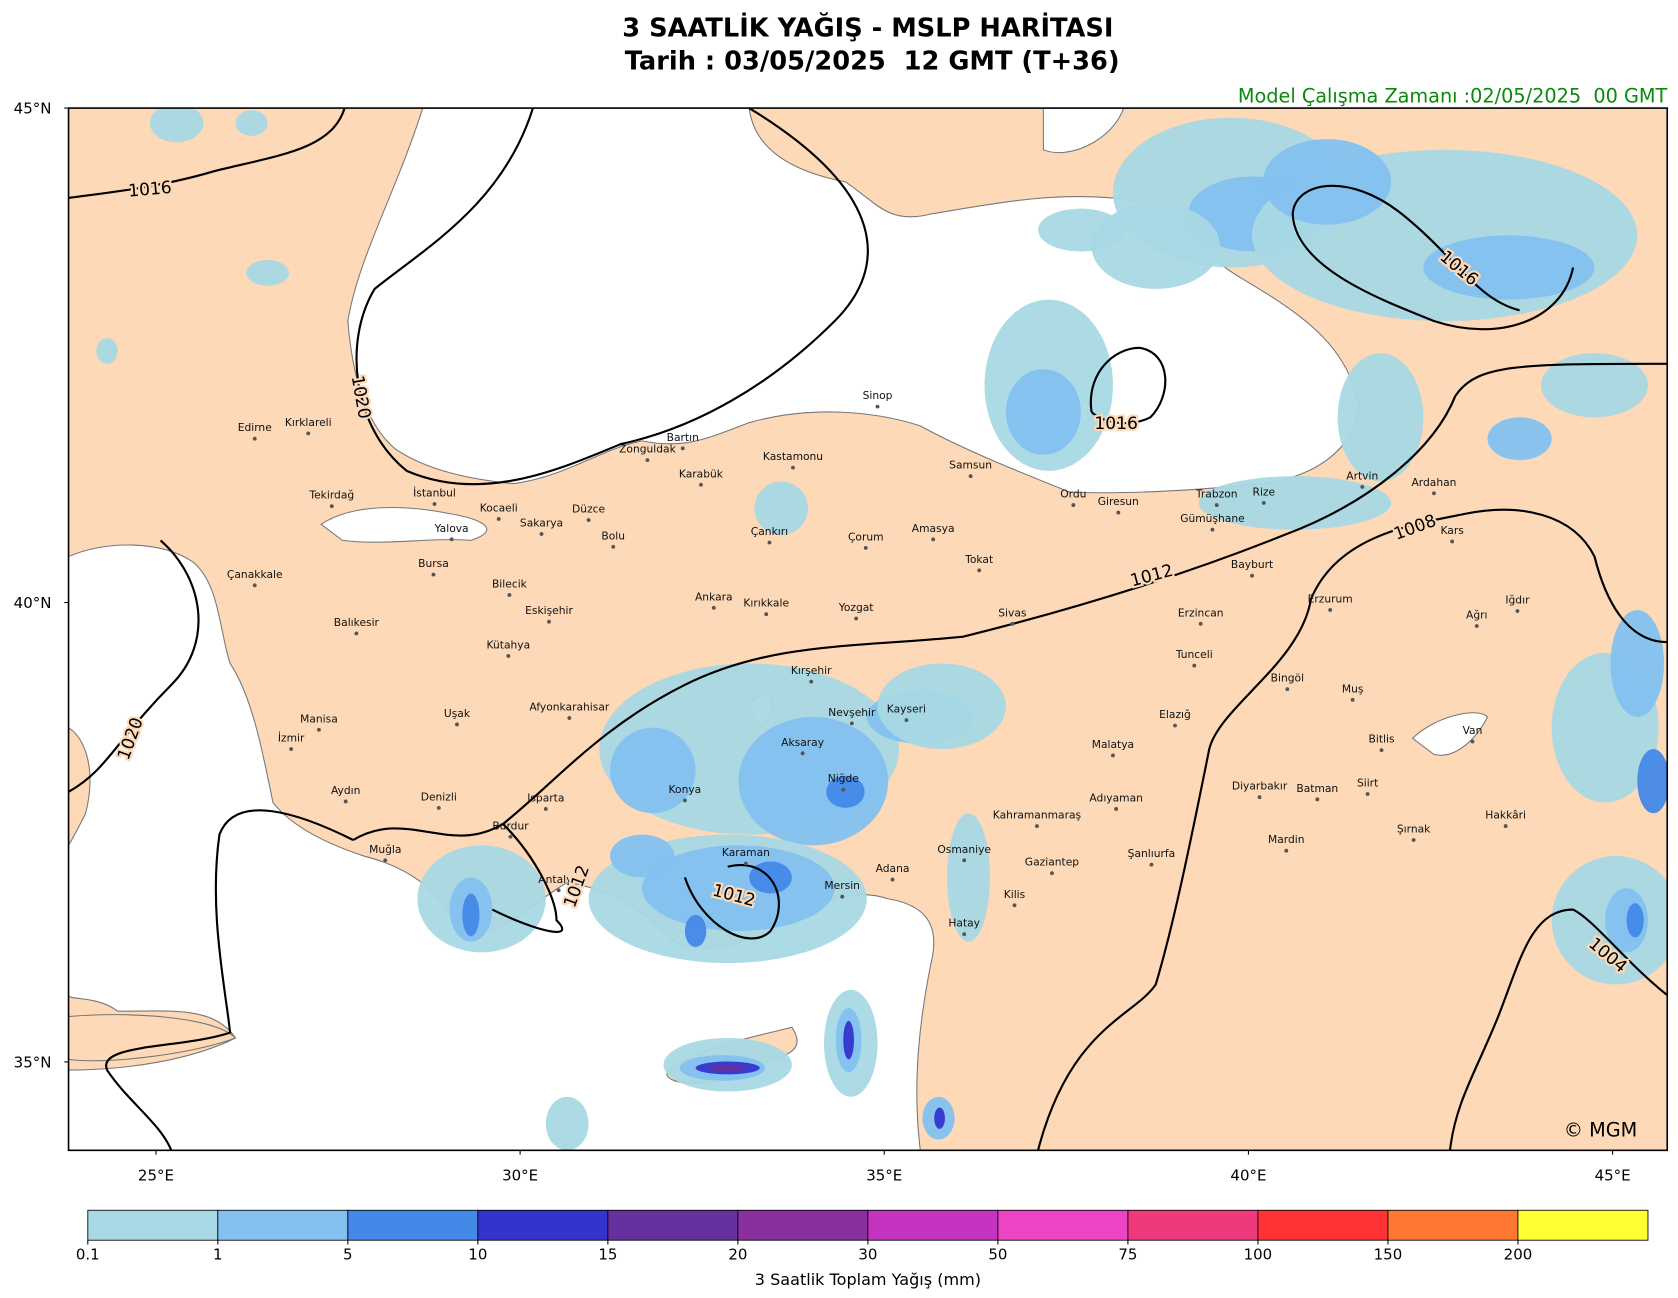  What do you see at coordinates (1052, 862) in the screenshot?
I see `city-label: Gaziantep` at bounding box center [1052, 862].